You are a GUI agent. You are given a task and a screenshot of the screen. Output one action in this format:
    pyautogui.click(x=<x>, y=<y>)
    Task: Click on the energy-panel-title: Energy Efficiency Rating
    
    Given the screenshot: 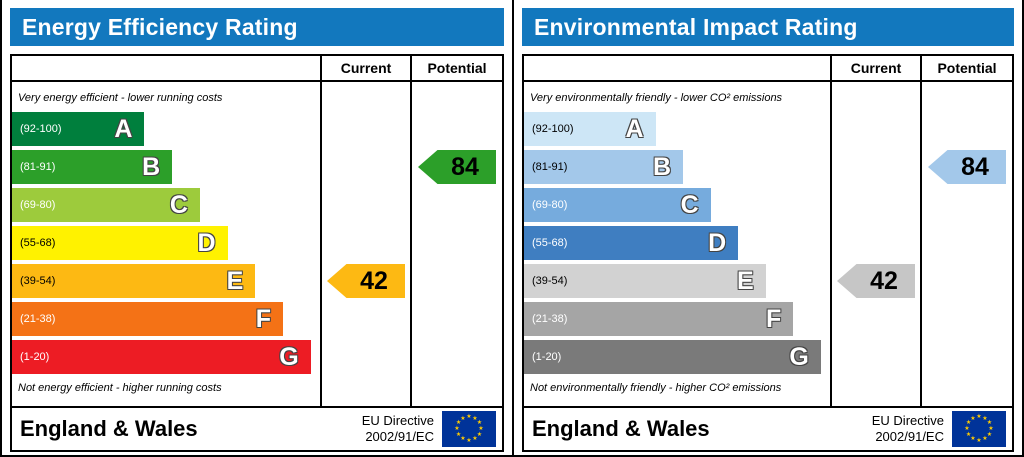 What is the action you would take?
    pyautogui.click(x=257, y=27)
    